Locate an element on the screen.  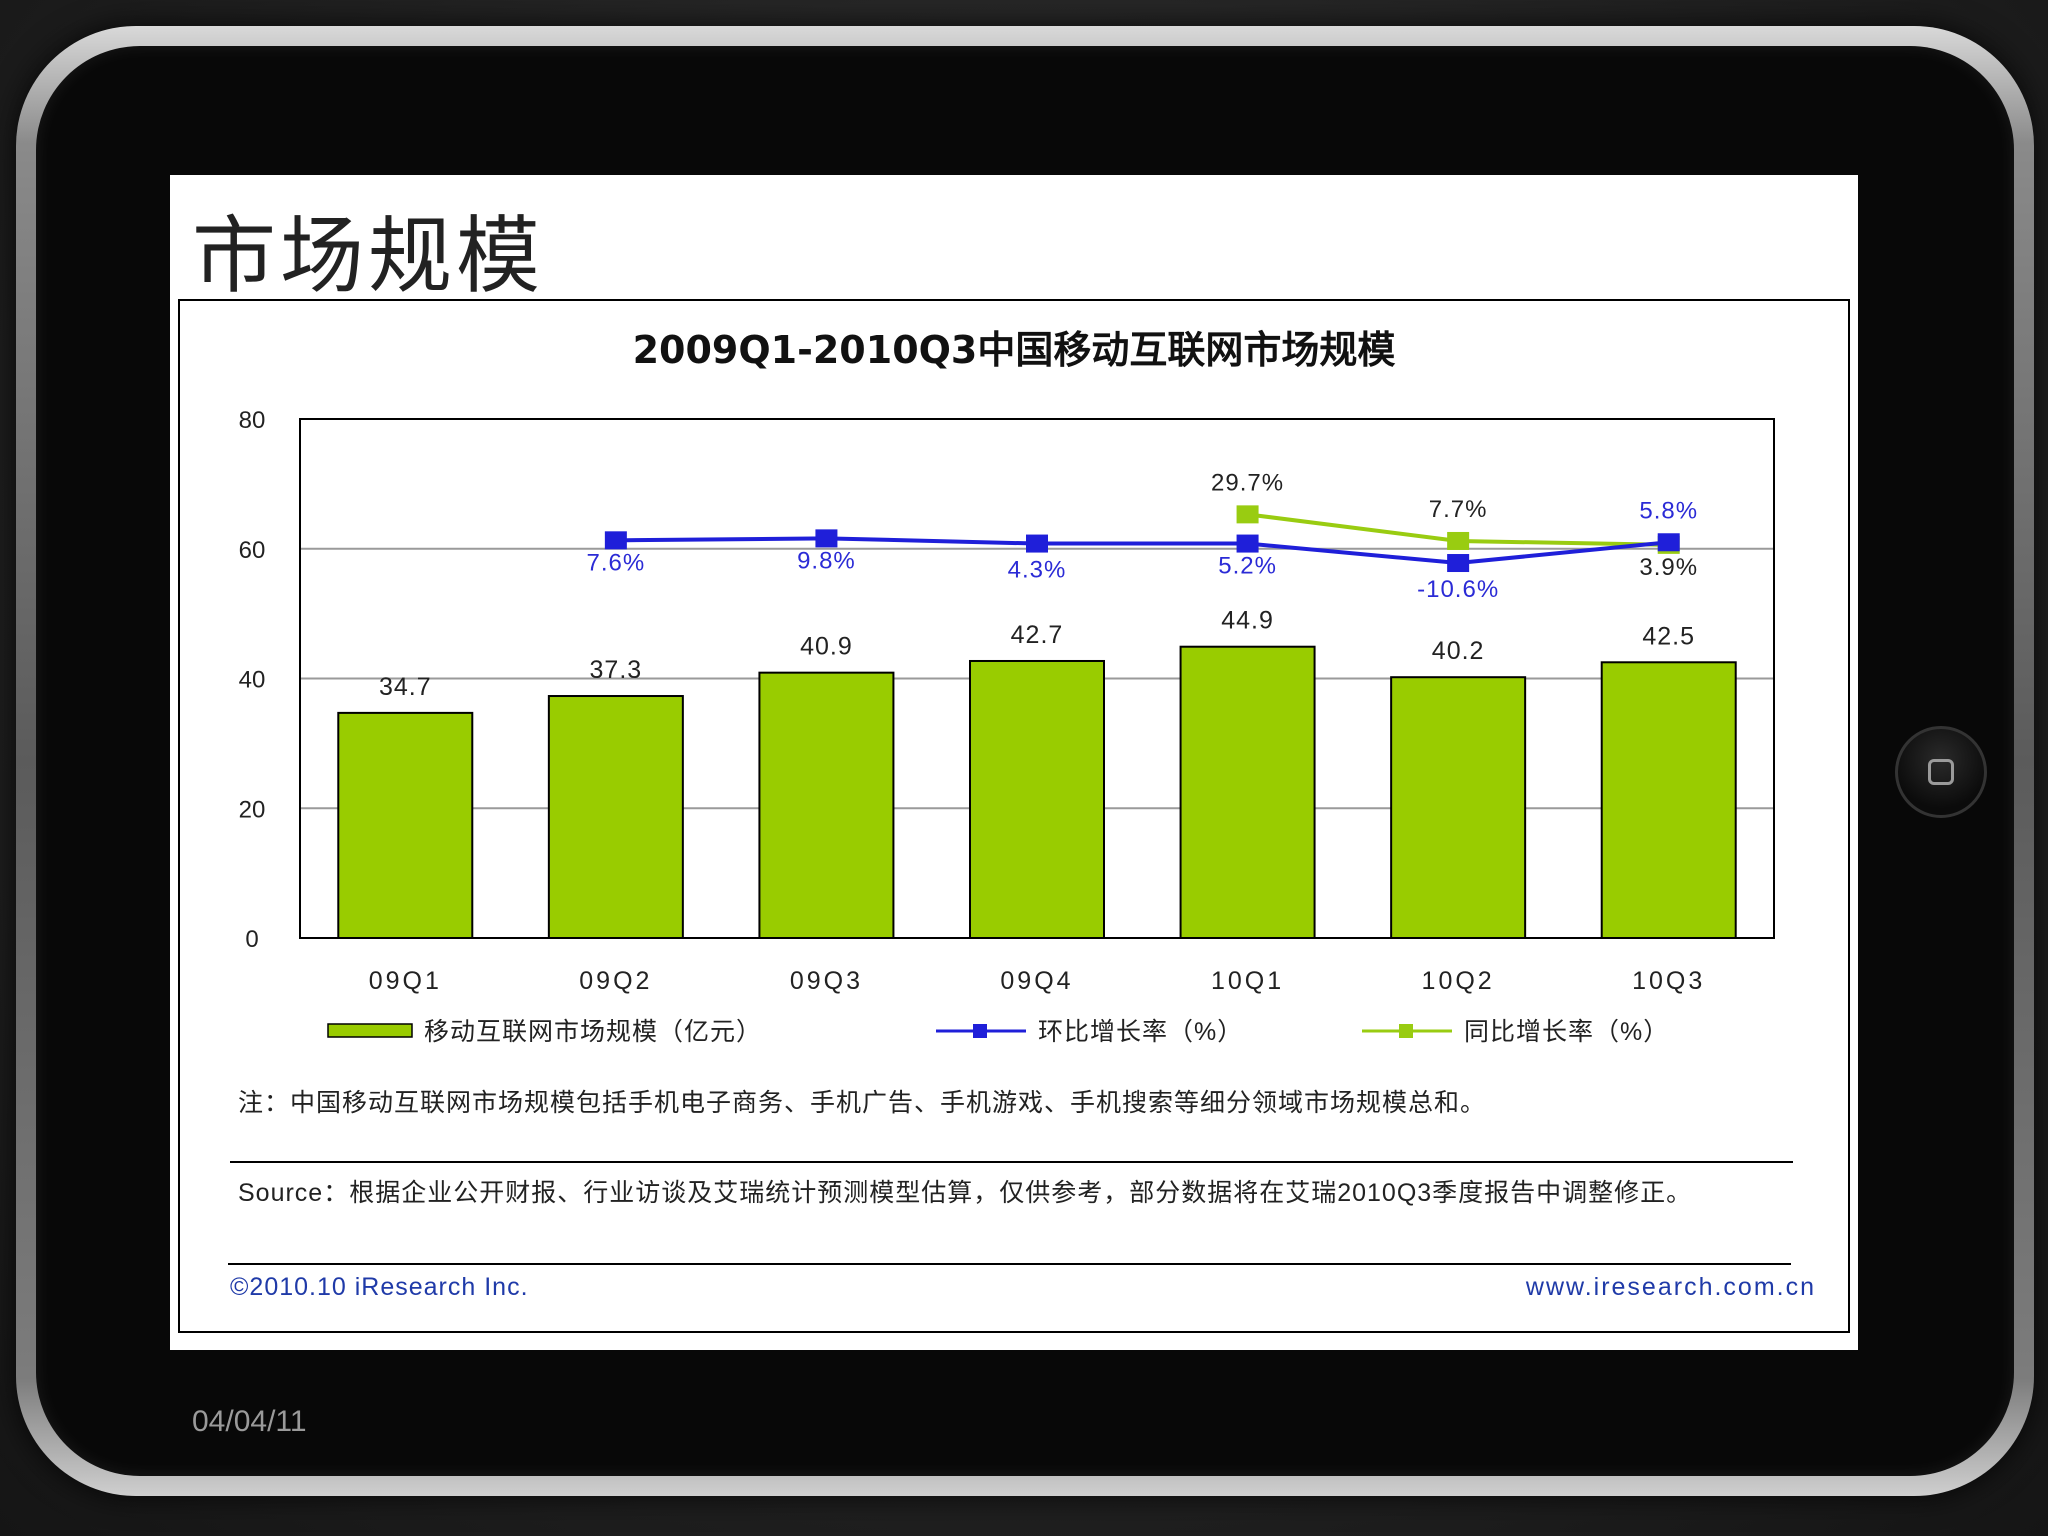
yoy-label: 7.7% is located at coordinates (1458, 509).